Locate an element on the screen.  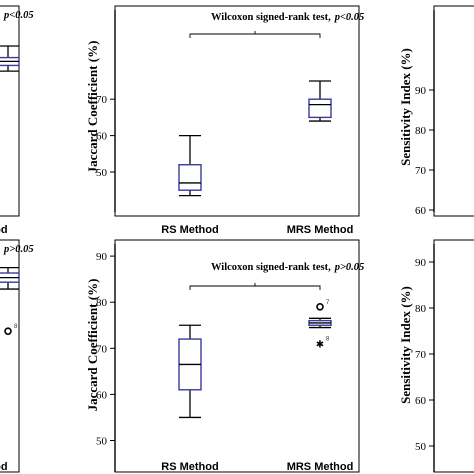
panel-bottom-right: 50 60 70 80 90 Sensitivity Index (%) is located at coordinates (436, 356).